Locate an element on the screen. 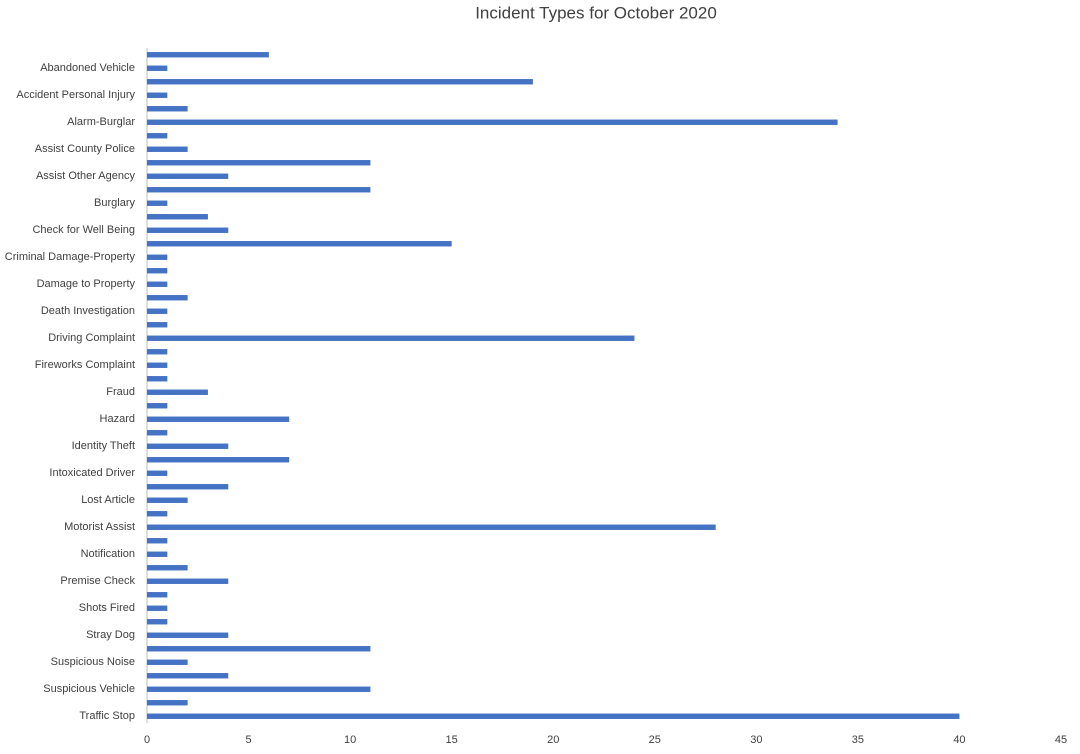  y-tick-label: Alarm-Burglar is located at coordinates (101, 122).